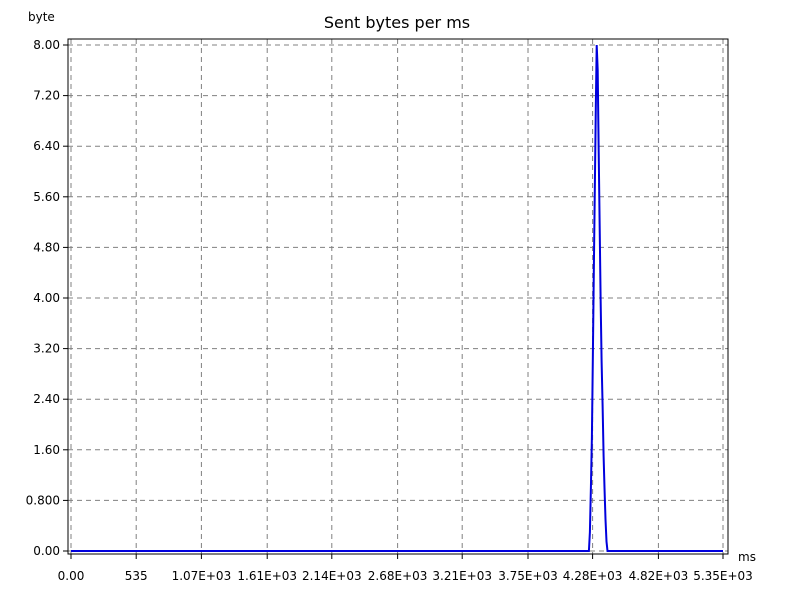 This screenshot has width=800, height=600. What do you see at coordinates (136, 576) in the screenshot?
I see `x-tick-label-1: 535` at bounding box center [136, 576].